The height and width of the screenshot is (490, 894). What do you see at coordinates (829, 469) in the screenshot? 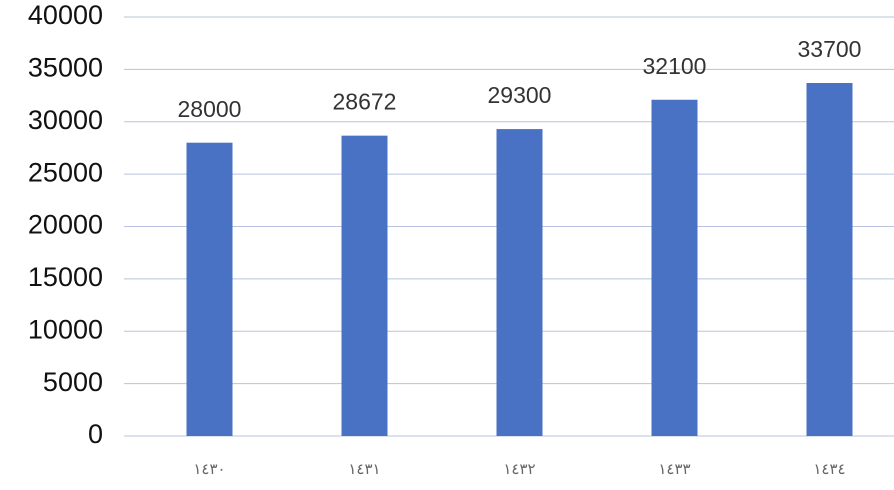
I see `x-tick-label: ١٤٣٤` at bounding box center [829, 469].